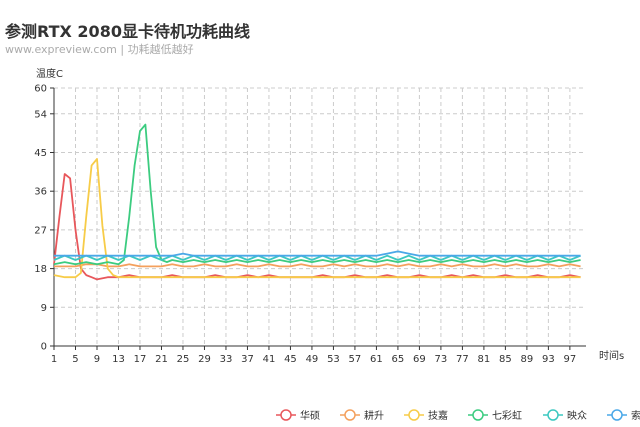  I want to click on x-tick-label: 85, so click(505, 359).